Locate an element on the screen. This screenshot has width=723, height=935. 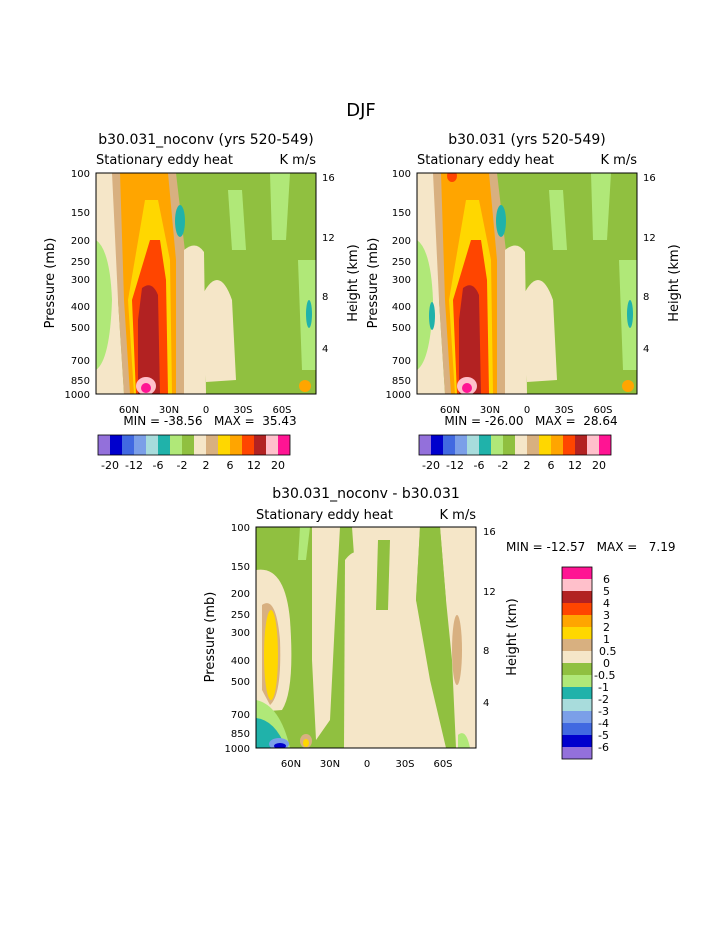
y-tick-label: 250 is located at coordinates (401, 262).